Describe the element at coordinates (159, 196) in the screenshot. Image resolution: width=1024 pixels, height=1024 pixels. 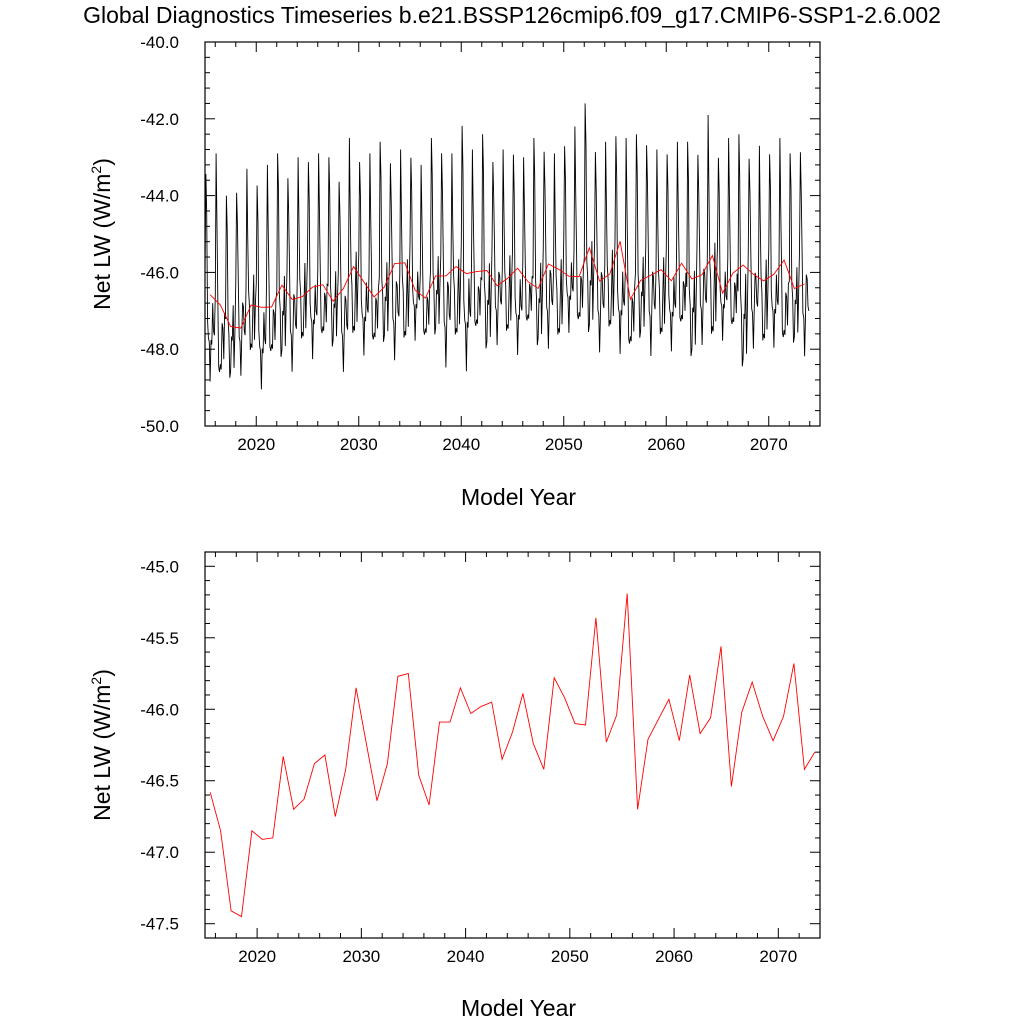
I see `y-tick-label: -44.0` at that location.